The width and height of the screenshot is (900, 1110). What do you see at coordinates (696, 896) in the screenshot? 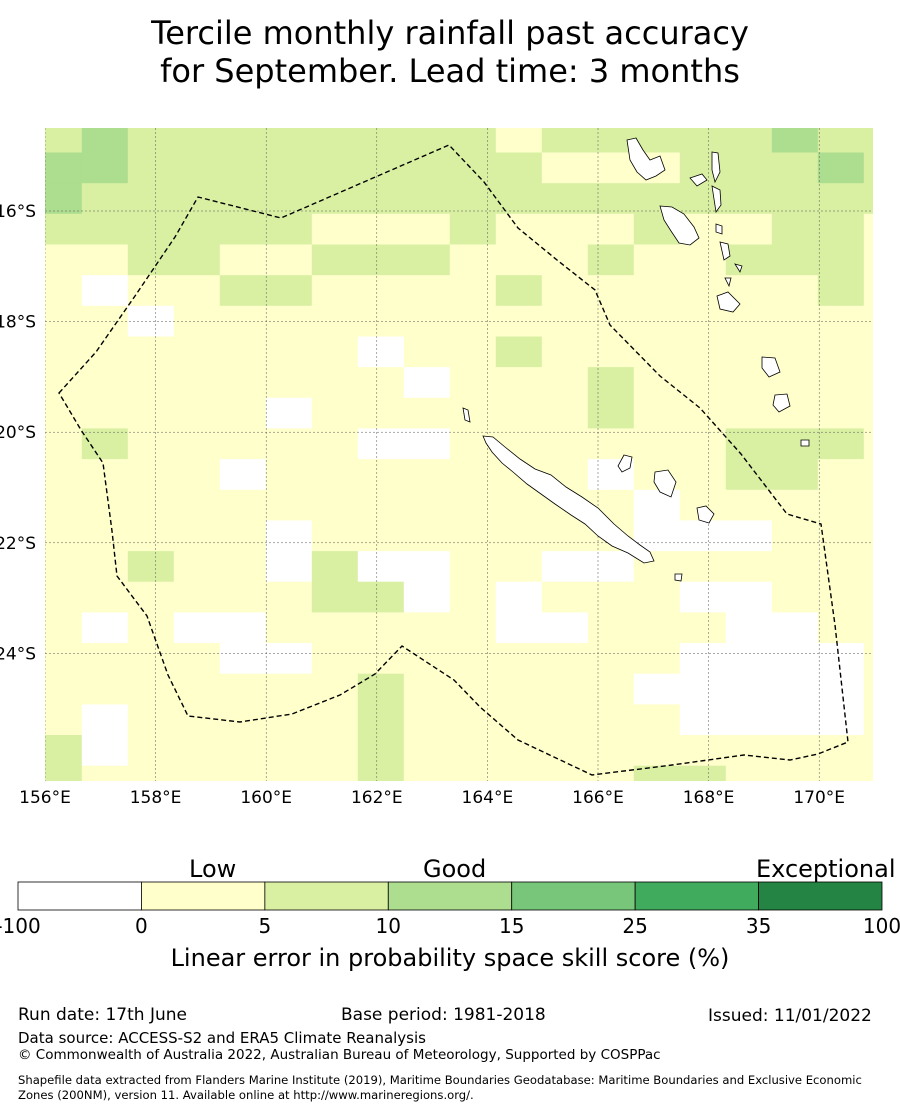
I see `colorbar-segment` at bounding box center [696, 896].